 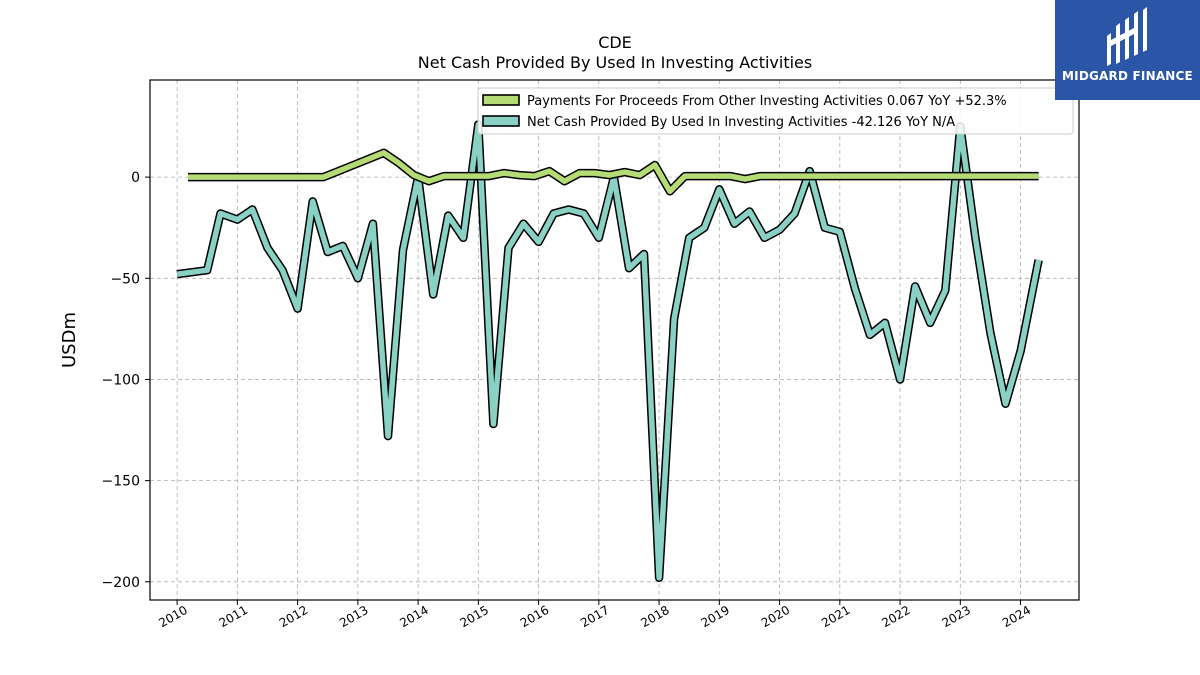 I want to click on brand-name: MIDGARD FINANCE, so click(x=1127, y=76).